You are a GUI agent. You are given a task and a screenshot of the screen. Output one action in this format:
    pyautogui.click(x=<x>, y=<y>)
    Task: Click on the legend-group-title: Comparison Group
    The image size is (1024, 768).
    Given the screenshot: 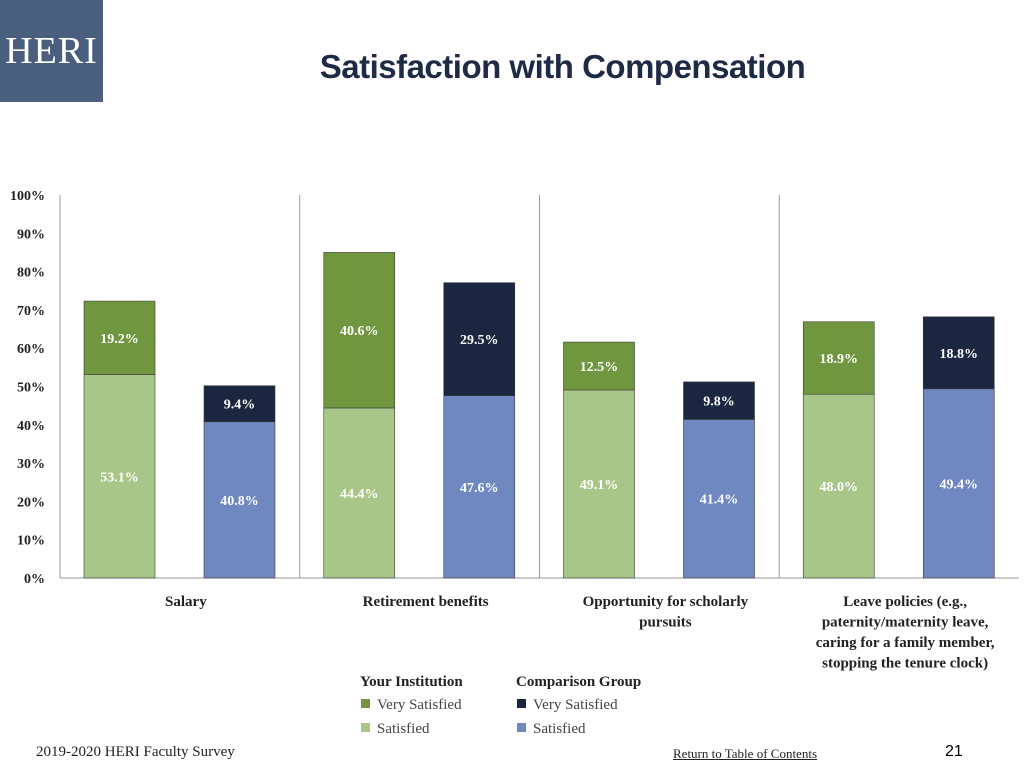 What is the action you would take?
    pyautogui.click(x=578, y=682)
    